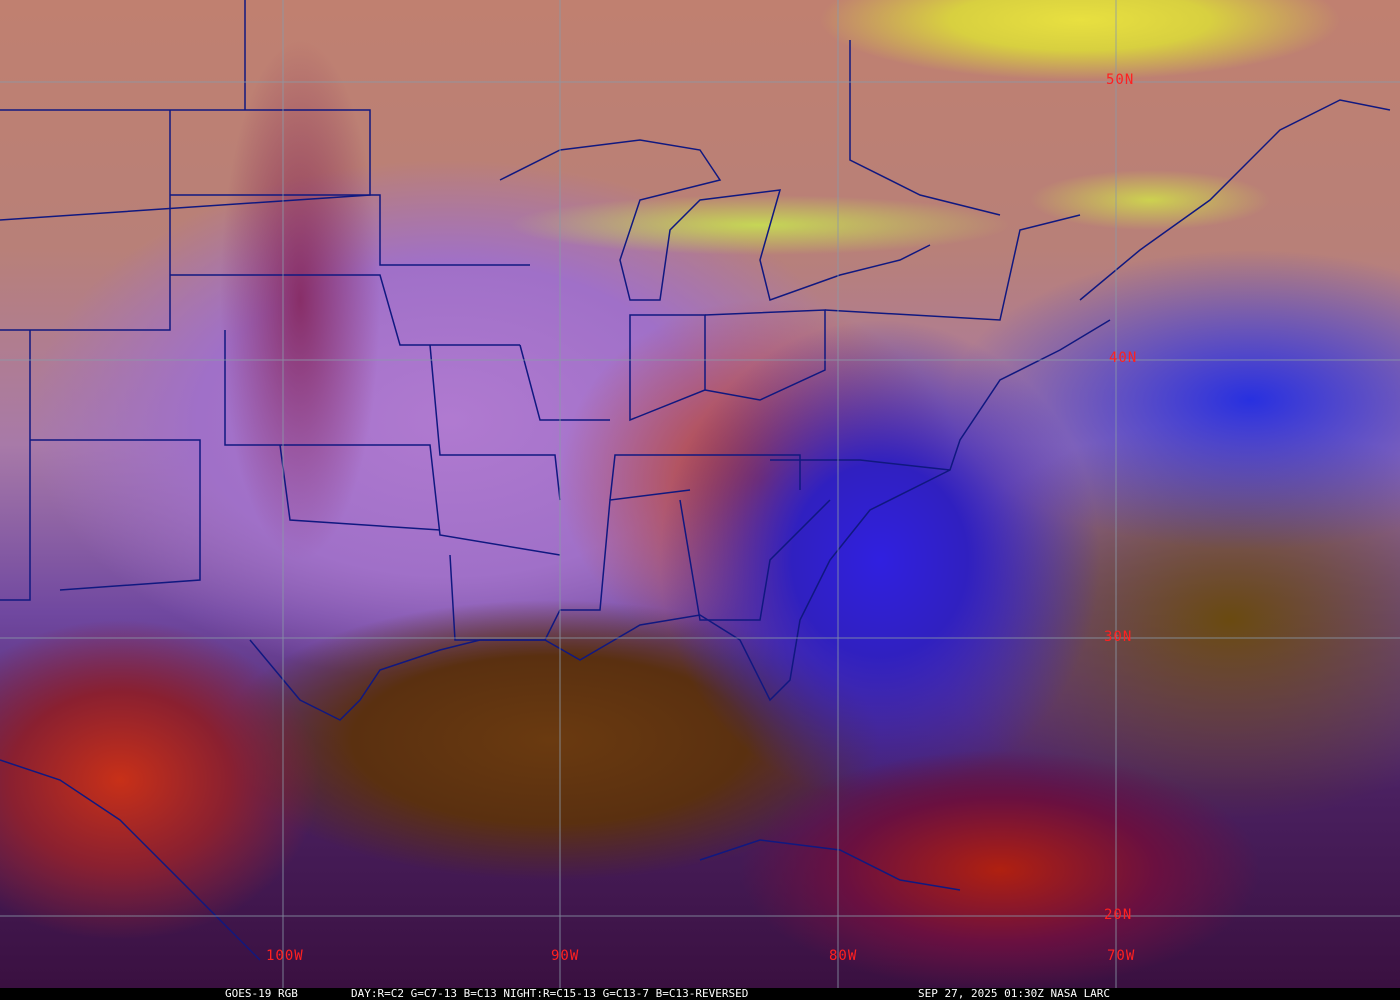 The height and width of the screenshot is (1000, 1400). Describe the element at coordinates (1120, 80) in the screenshot. I see `lat-label-50n: 50N` at that location.